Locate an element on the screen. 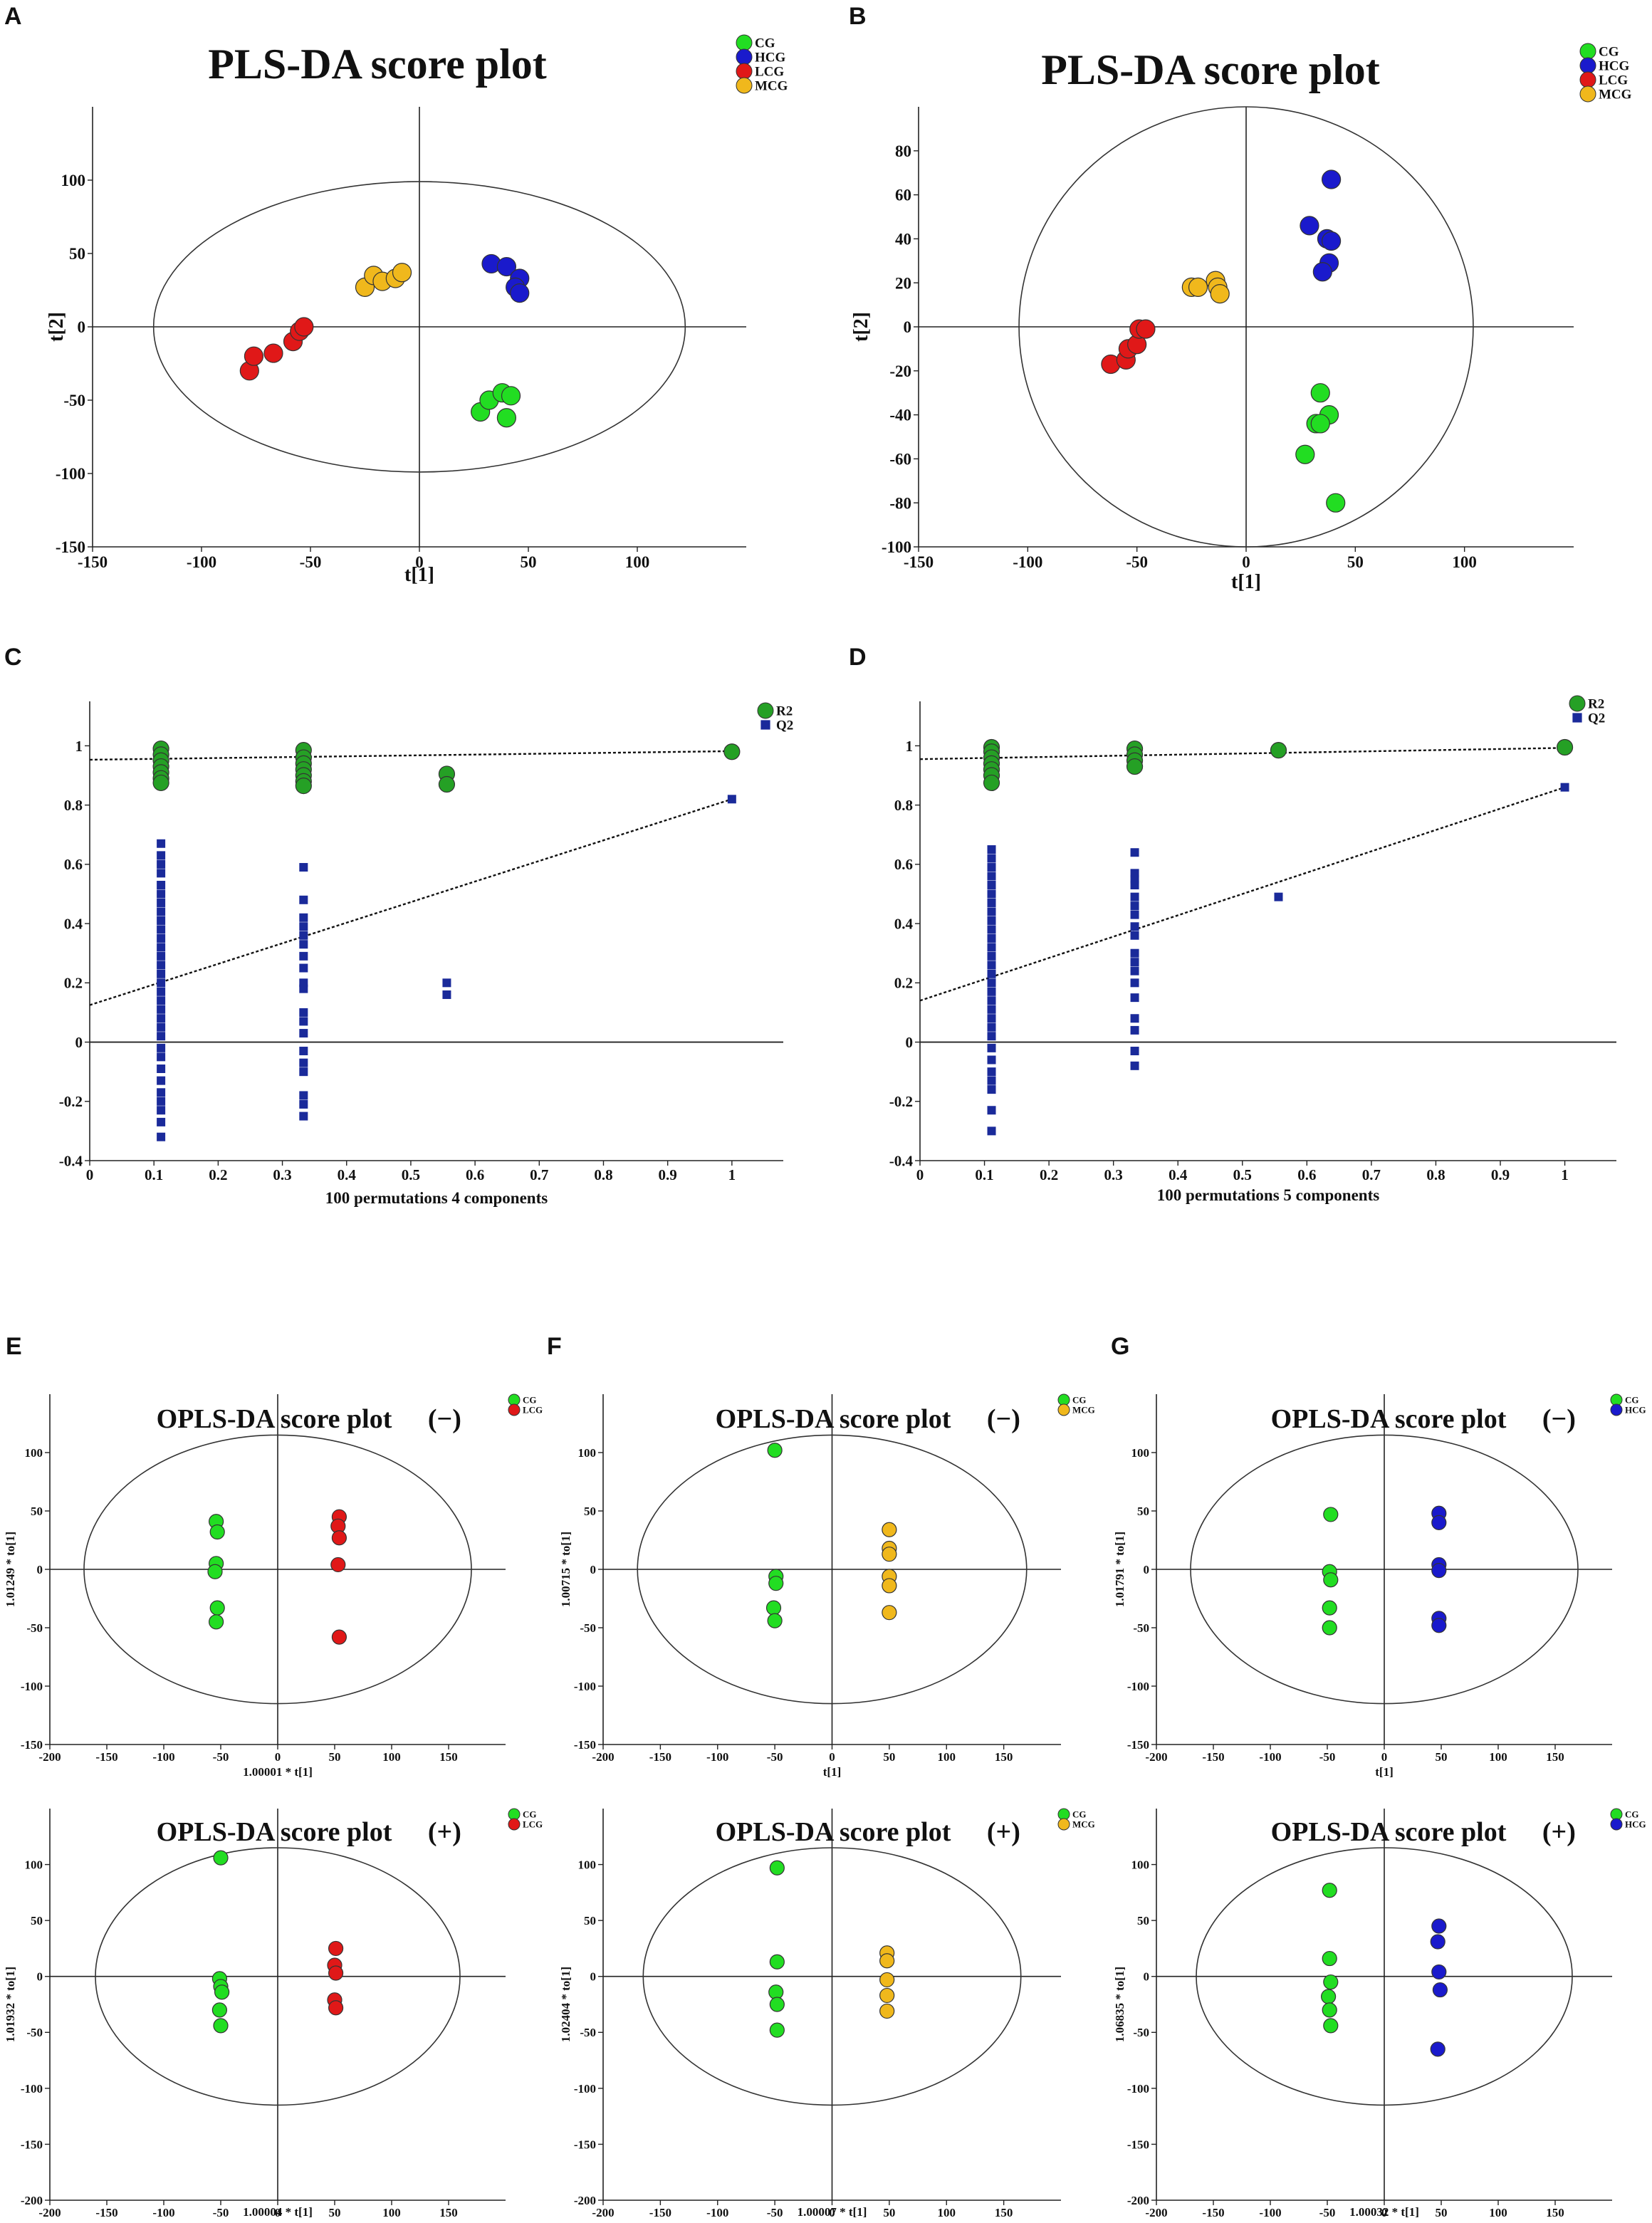 Image resolution: width=1652 pixels, height=2223 pixels. panel-label-a: A is located at coordinates (13, 16).